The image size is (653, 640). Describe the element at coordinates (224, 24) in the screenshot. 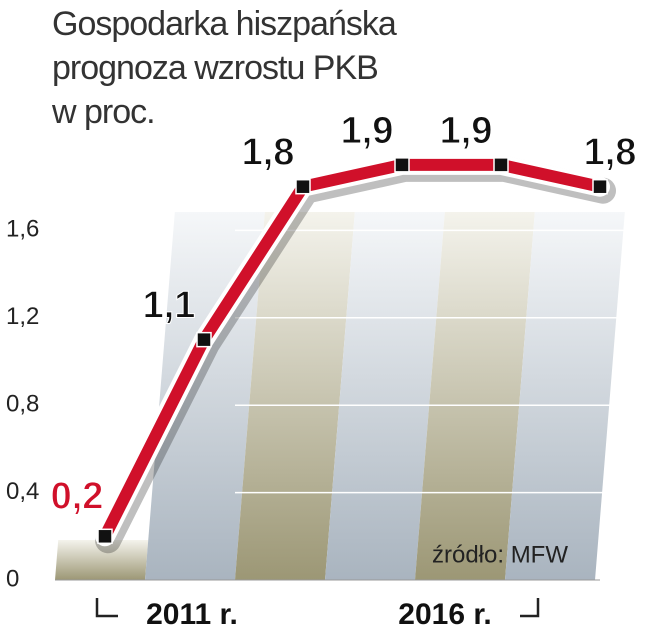

I see `title-line: Gospodarka hiszpańska` at that location.